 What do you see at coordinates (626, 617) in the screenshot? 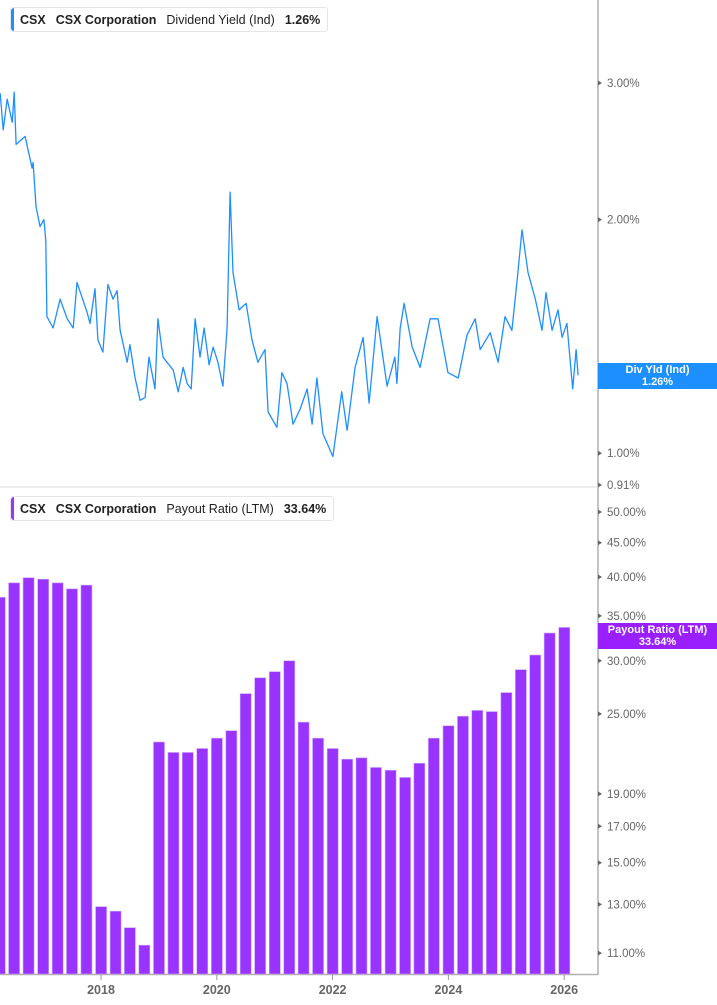
I see `y-tick-label: 35.00%` at bounding box center [626, 617].